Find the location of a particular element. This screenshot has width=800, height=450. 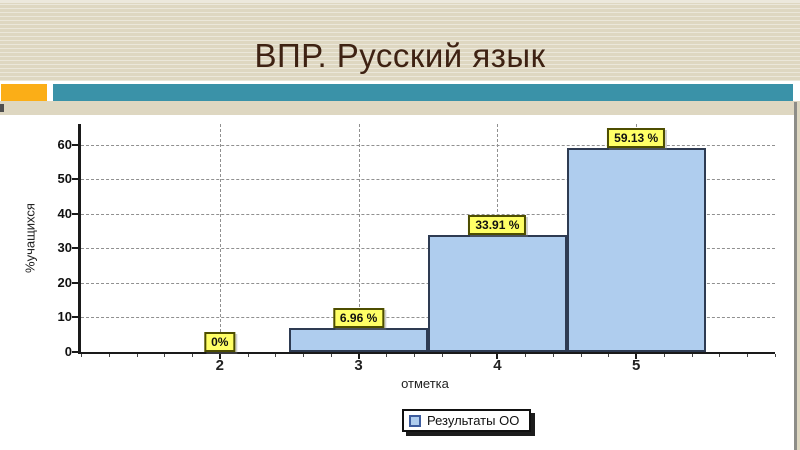

value-label-grade-3: 6.96 % is located at coordinates (358, 317).